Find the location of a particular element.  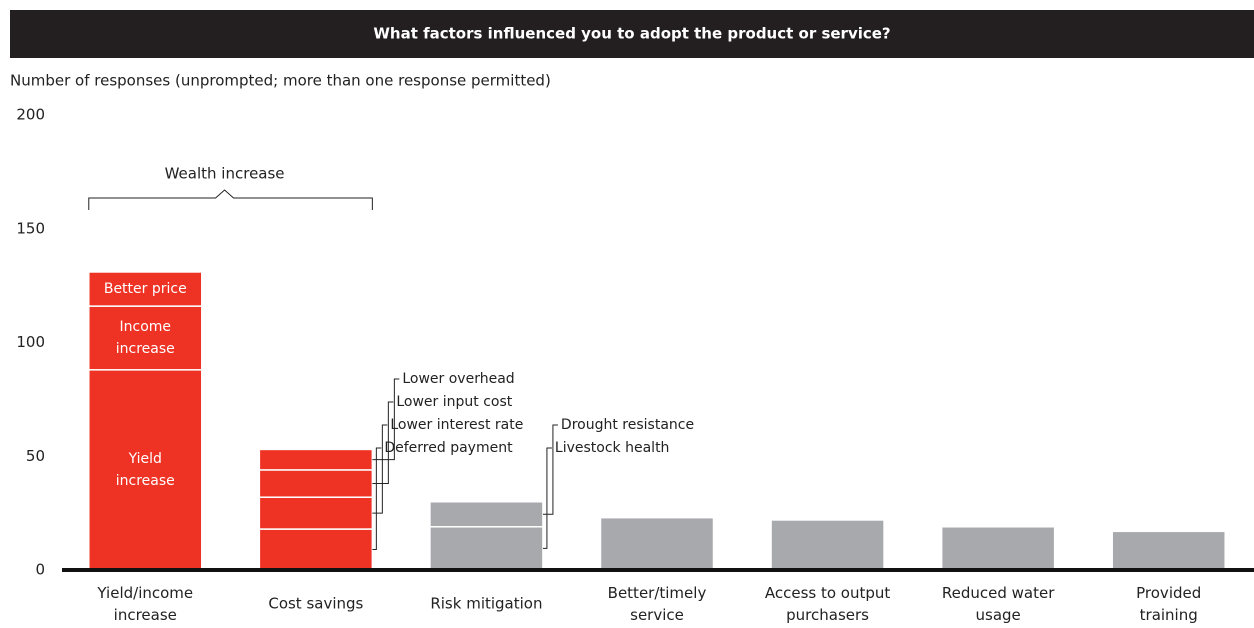

y-tick-label: 150 is located at coordinates (30, 228).